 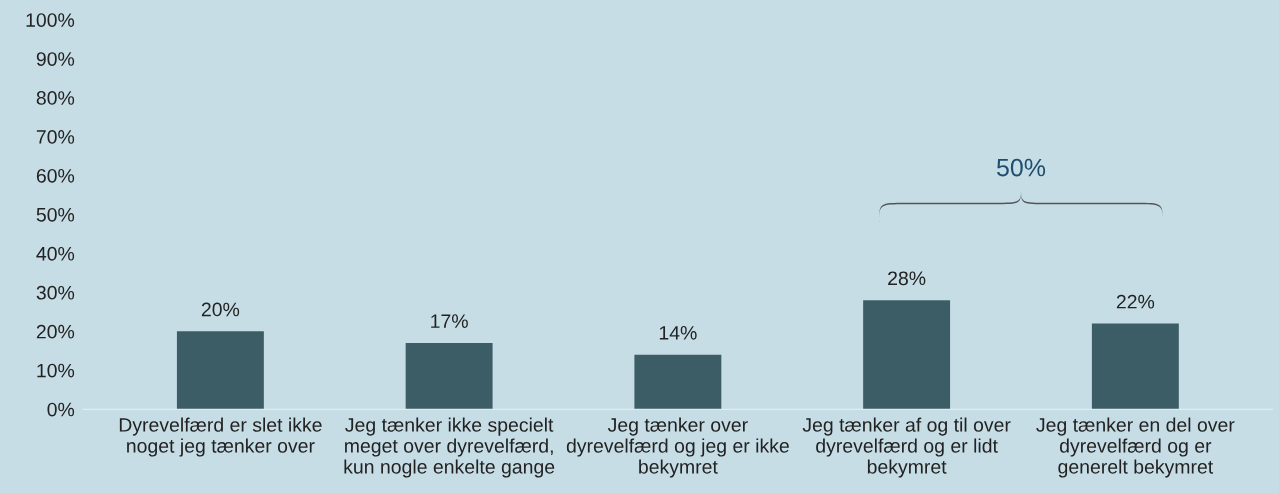 I want to click on y-tick-label: 100%, so click(x=50, y=20).